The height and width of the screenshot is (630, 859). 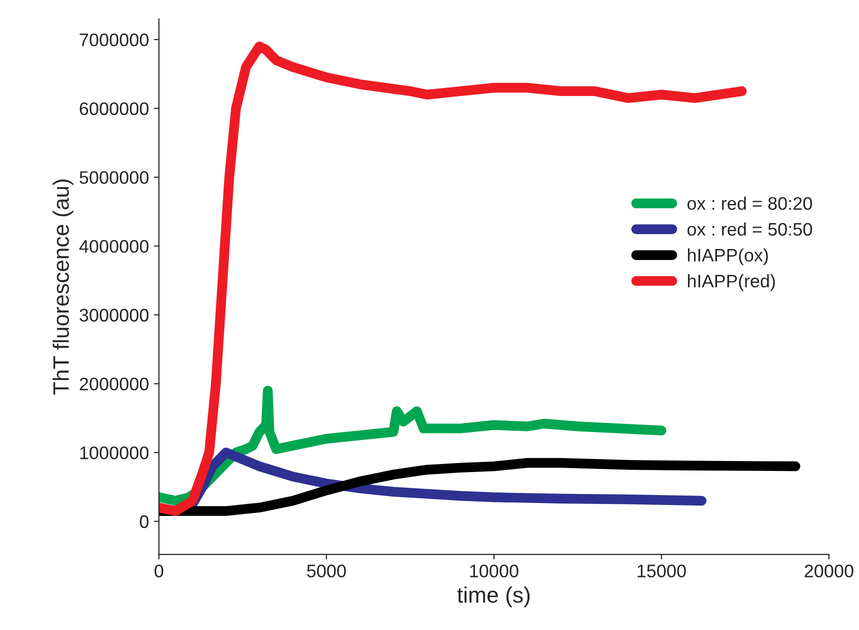 I want to click on x-tick-label: 5000, so click(x=326, y=571).